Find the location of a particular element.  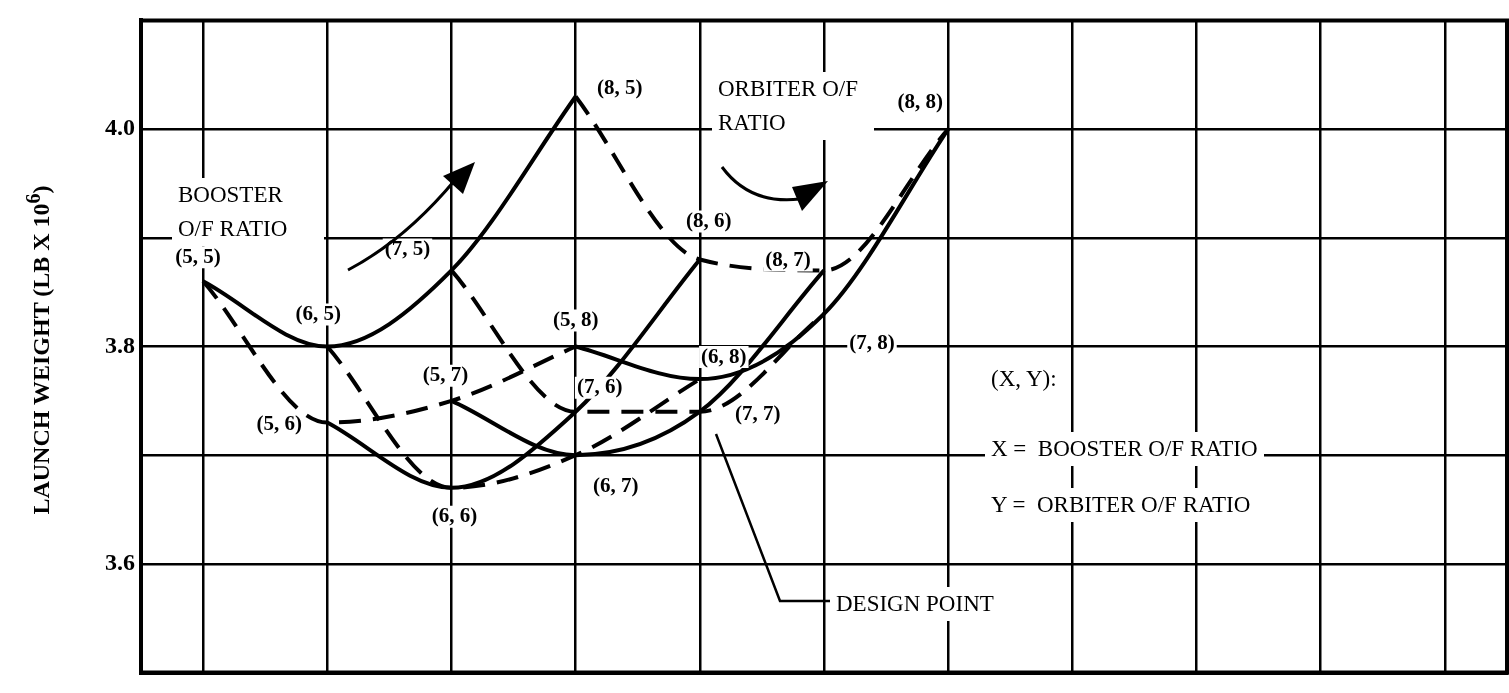

y-tick-label: 3.6 is located at coordinates (120, 562).